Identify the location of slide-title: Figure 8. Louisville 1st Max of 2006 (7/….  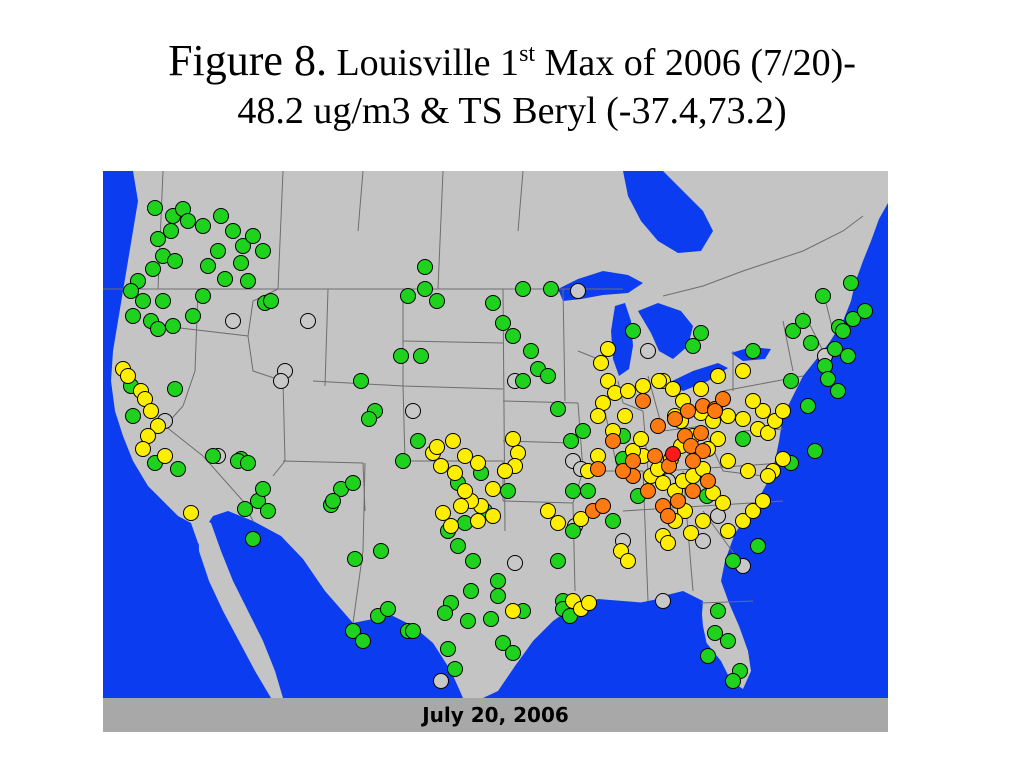
(512, 84).